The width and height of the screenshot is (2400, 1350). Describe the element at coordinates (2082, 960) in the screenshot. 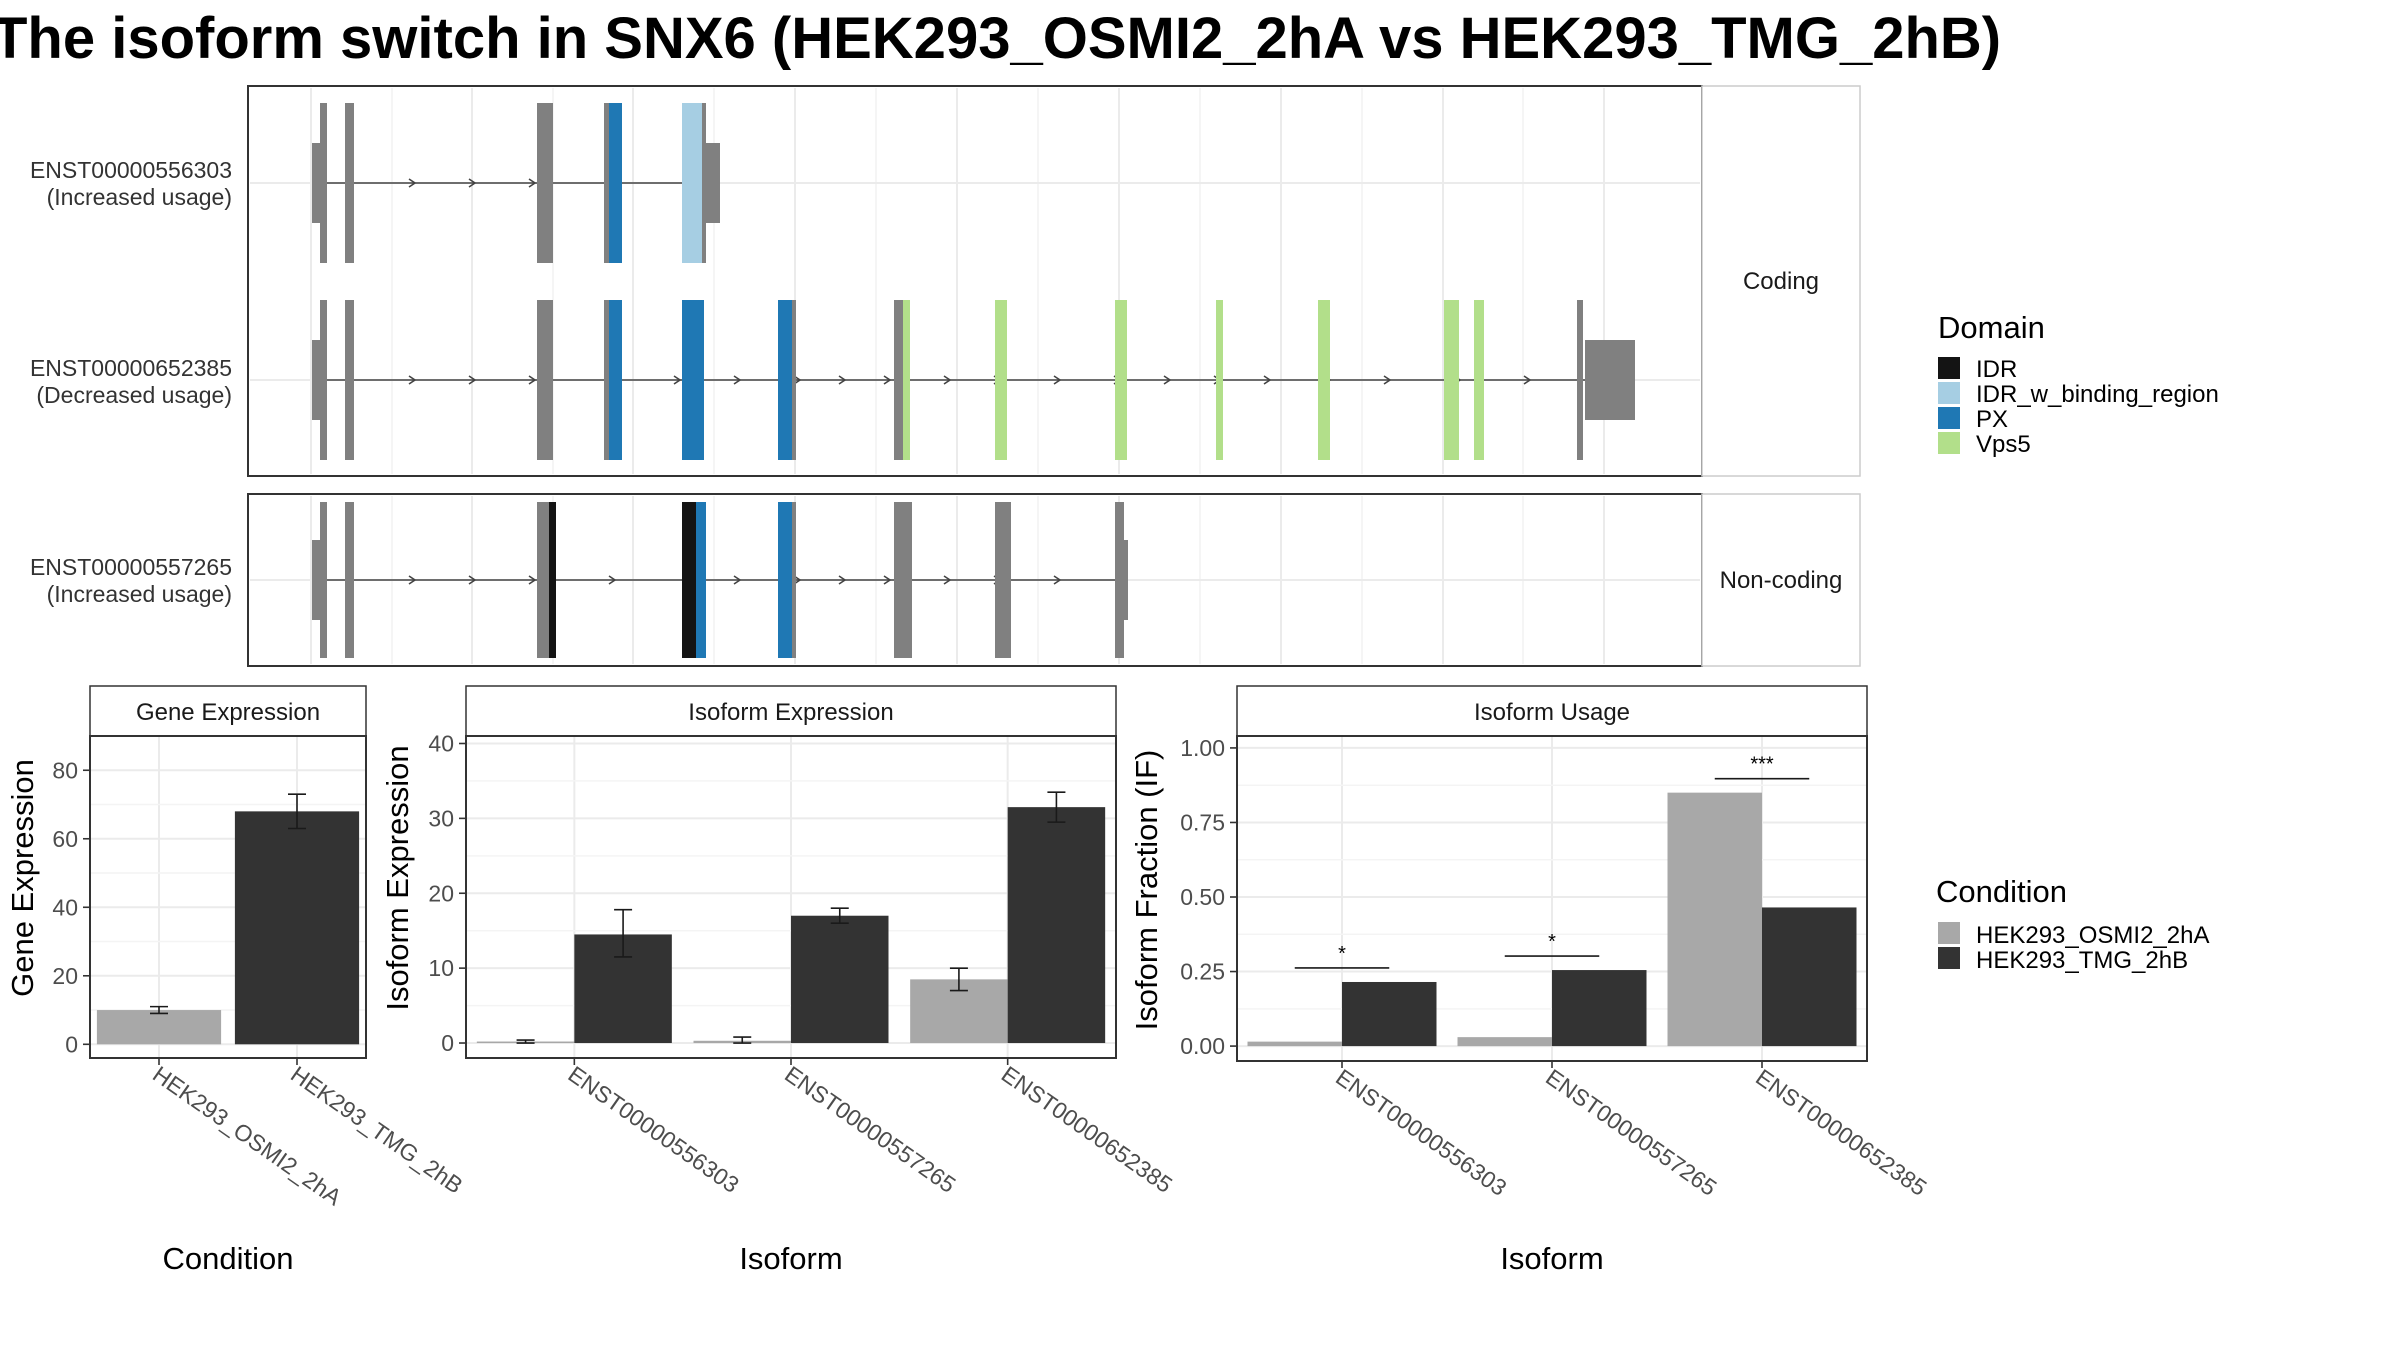

I see `legend-label-cond-b: HEK293_TMG_2hB` at that location.